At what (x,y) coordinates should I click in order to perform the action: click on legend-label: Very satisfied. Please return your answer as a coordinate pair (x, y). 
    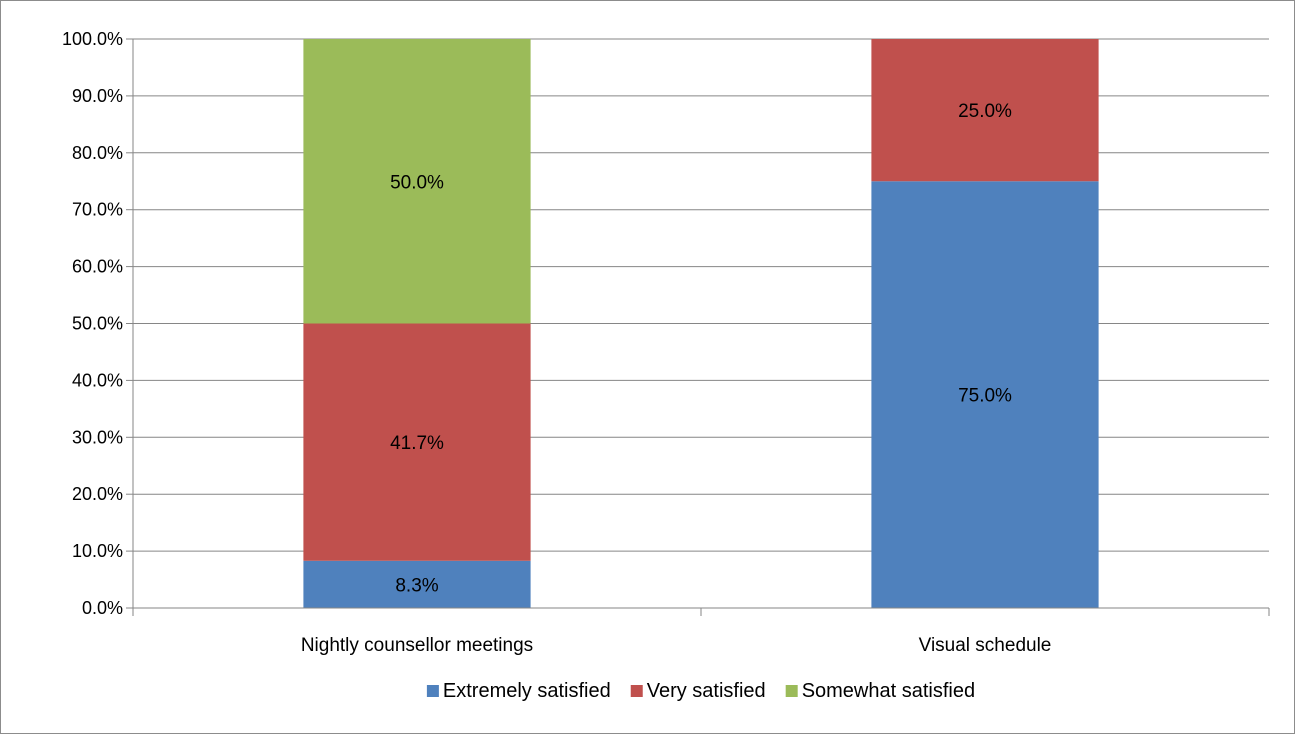
    Looking at the image, I should click on (706, 691).